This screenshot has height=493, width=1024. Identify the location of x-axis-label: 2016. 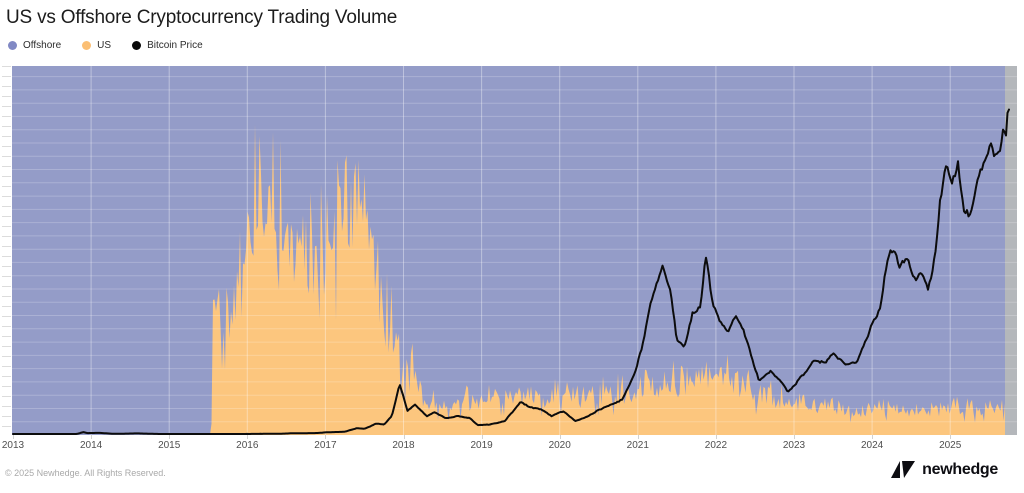
(247, 445).